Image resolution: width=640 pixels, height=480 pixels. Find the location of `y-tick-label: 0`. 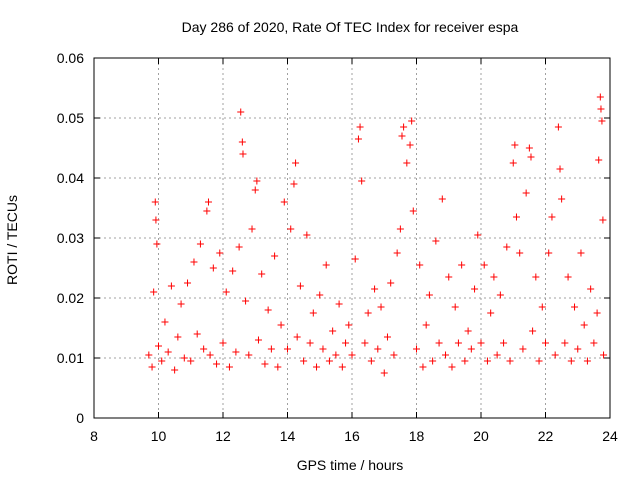

y-tick-label: 0 is located at coordinates (80, 418).